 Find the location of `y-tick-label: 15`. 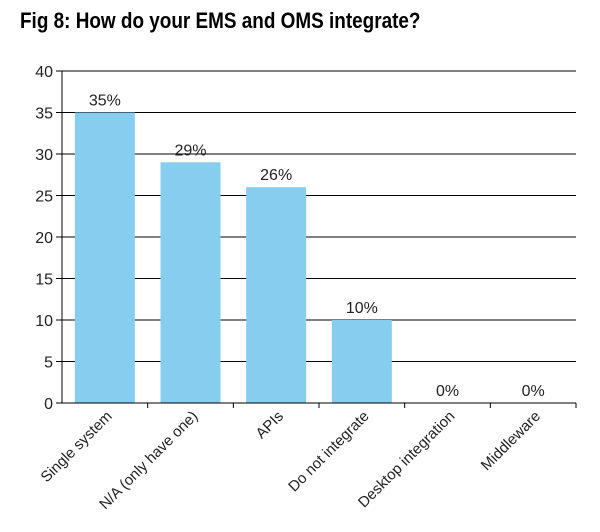

y-tick-label: 15 is located at coordinates (44, 280).